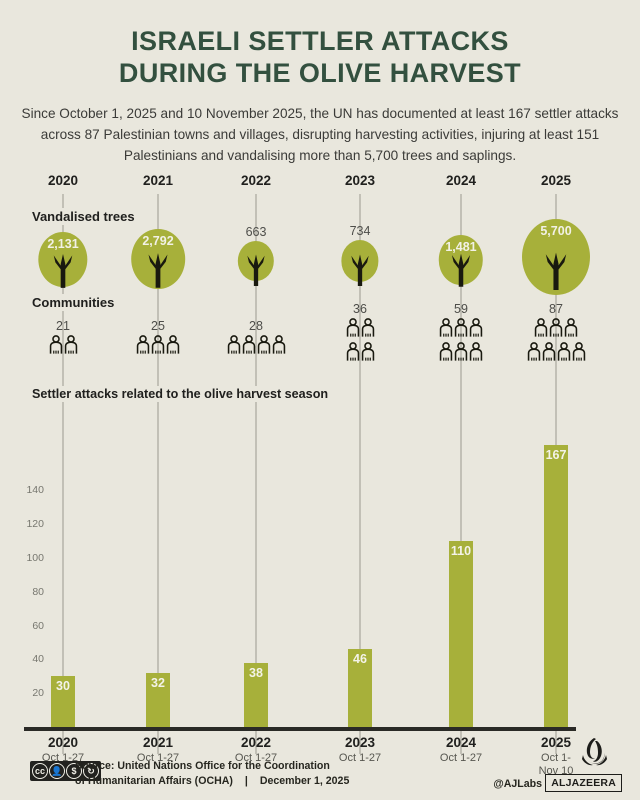 The width and height of the screenshot is (640, 800). Describe the element at coordinates (35, 524) in the screenshot. I see `y-axis-tick-label: 120` at that location.